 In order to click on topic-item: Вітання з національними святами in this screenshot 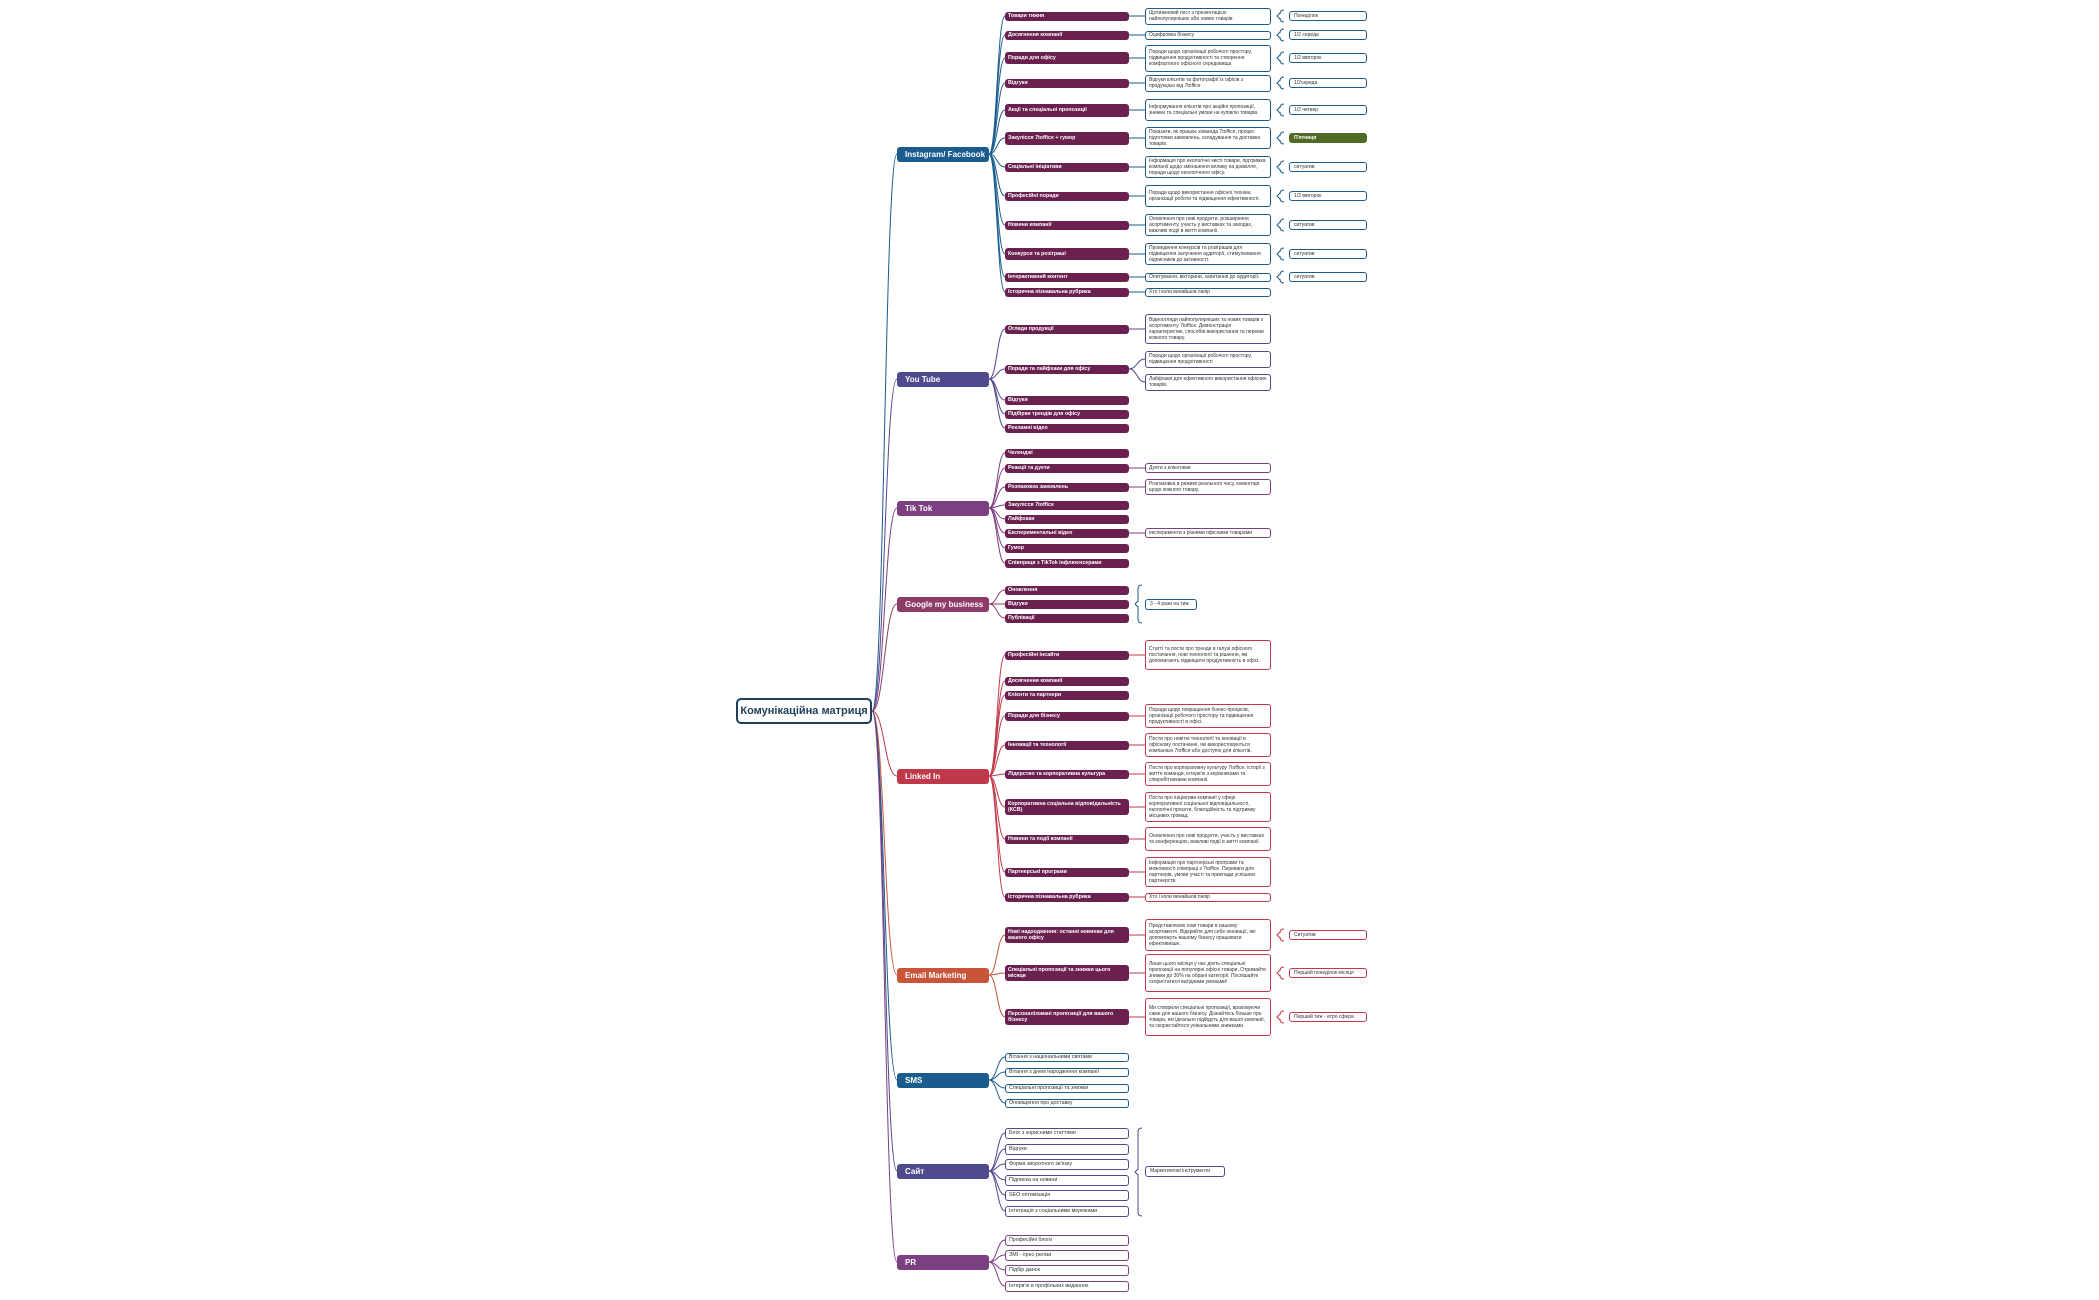, I will do `click(1067, 1057)`.